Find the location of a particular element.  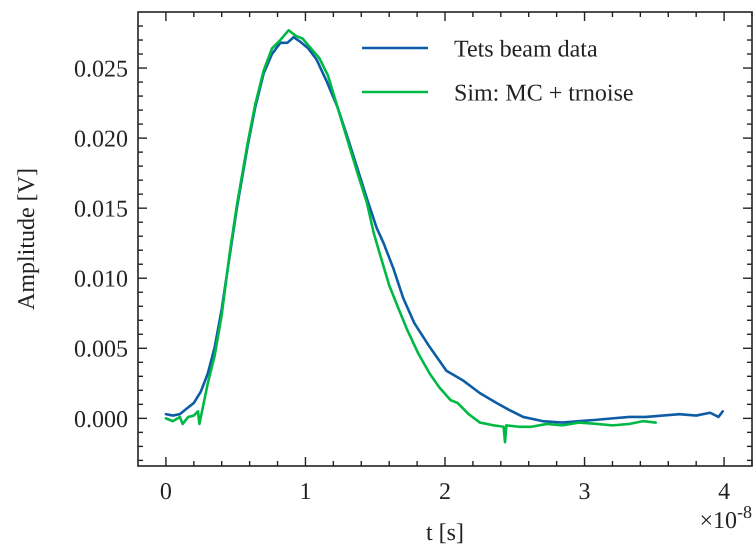

x-tick-label: 4 is located at coordinates (724, 492).